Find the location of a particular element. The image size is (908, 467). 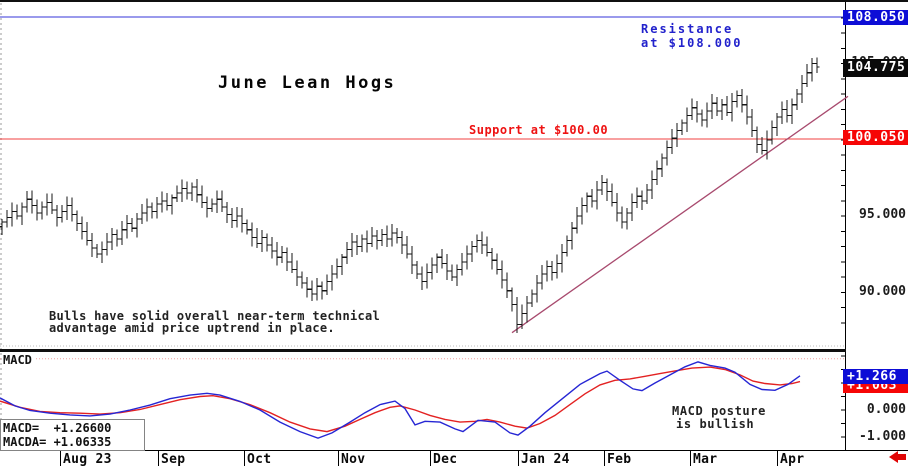

resistance-annotation-line1: Resistance is located at coordinates (687, 29).